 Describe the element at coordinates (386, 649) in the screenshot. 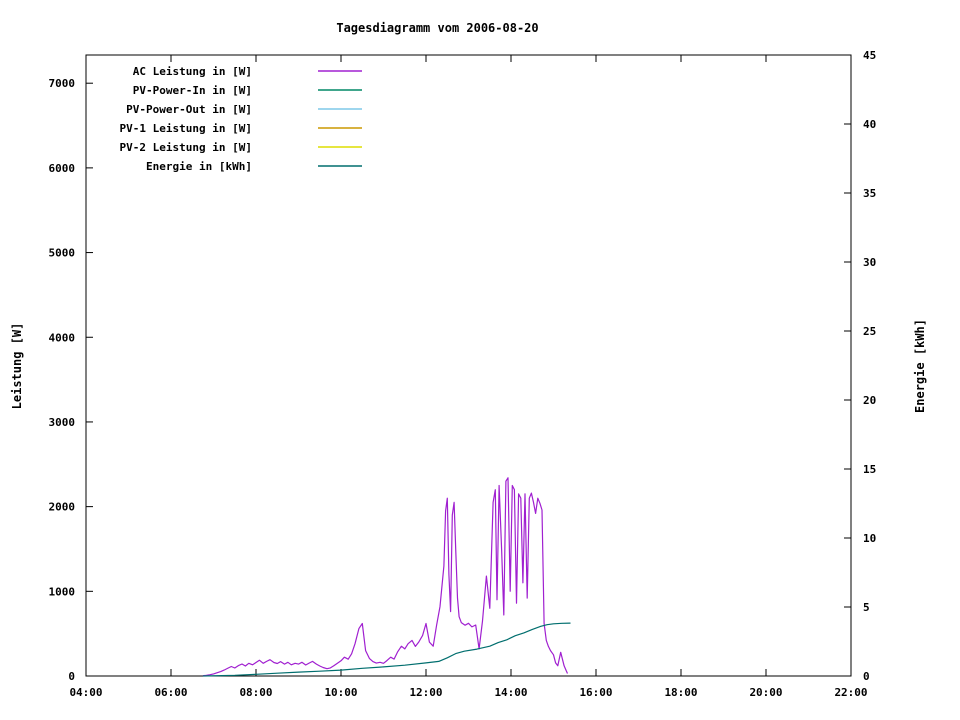

I see `series-line-energie` at that location.